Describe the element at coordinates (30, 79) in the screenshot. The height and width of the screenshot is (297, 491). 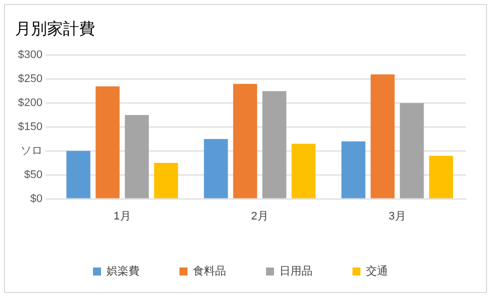
I see `text: $250` at that location.